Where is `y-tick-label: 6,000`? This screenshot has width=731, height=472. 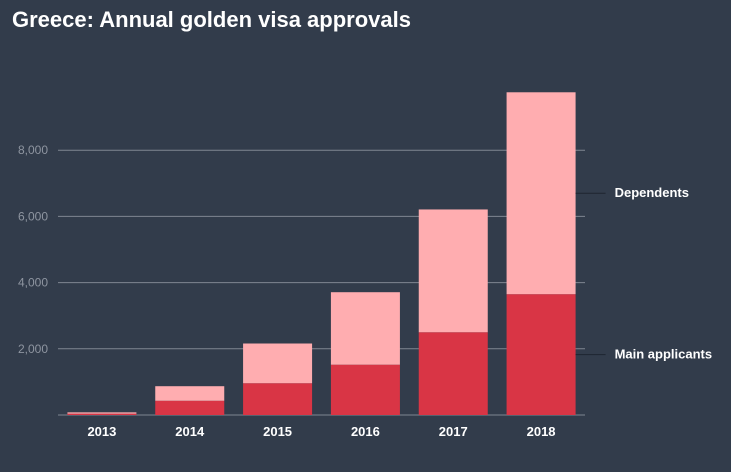
y-tick-label: 6,000 is located at coordinates (33, 216).